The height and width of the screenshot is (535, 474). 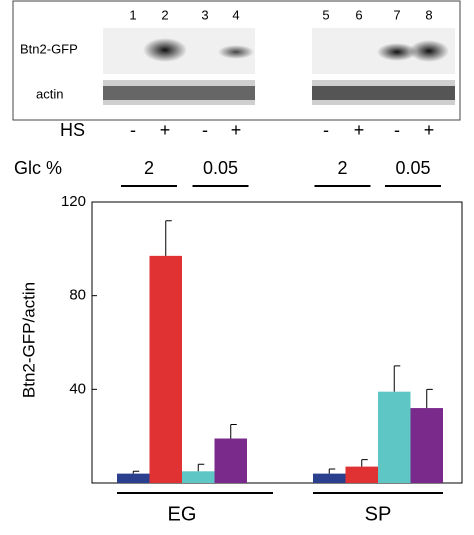 I want to click on x-tick-label: SP, so click(x=378, y=514).